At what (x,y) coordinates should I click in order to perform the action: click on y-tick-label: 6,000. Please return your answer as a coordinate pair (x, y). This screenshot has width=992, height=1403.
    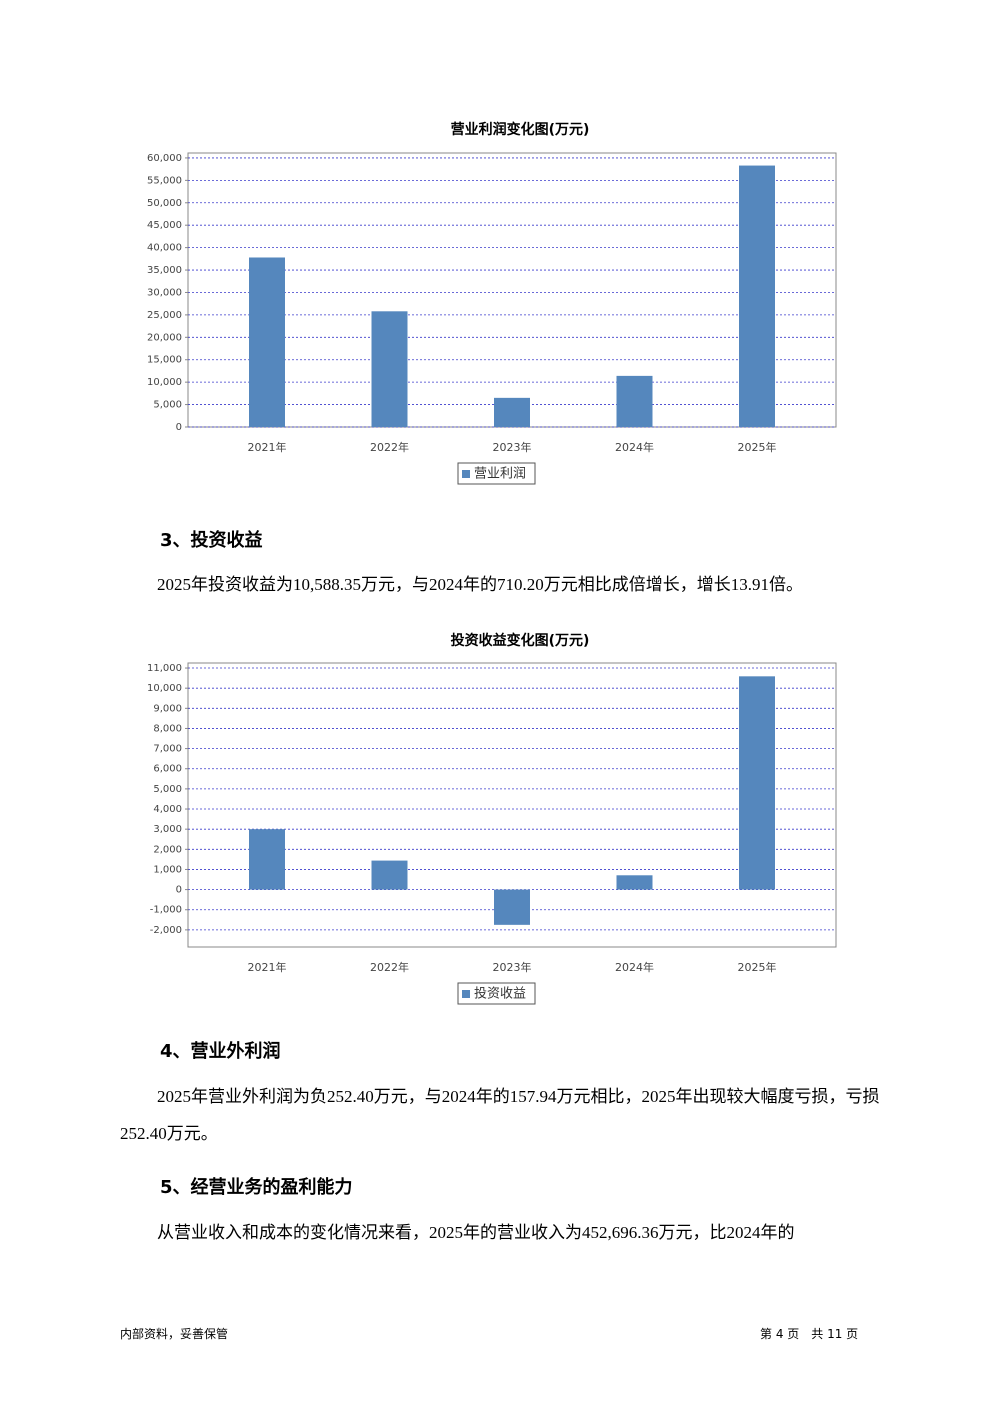
    Looking at the image, I should click on (167, 769).